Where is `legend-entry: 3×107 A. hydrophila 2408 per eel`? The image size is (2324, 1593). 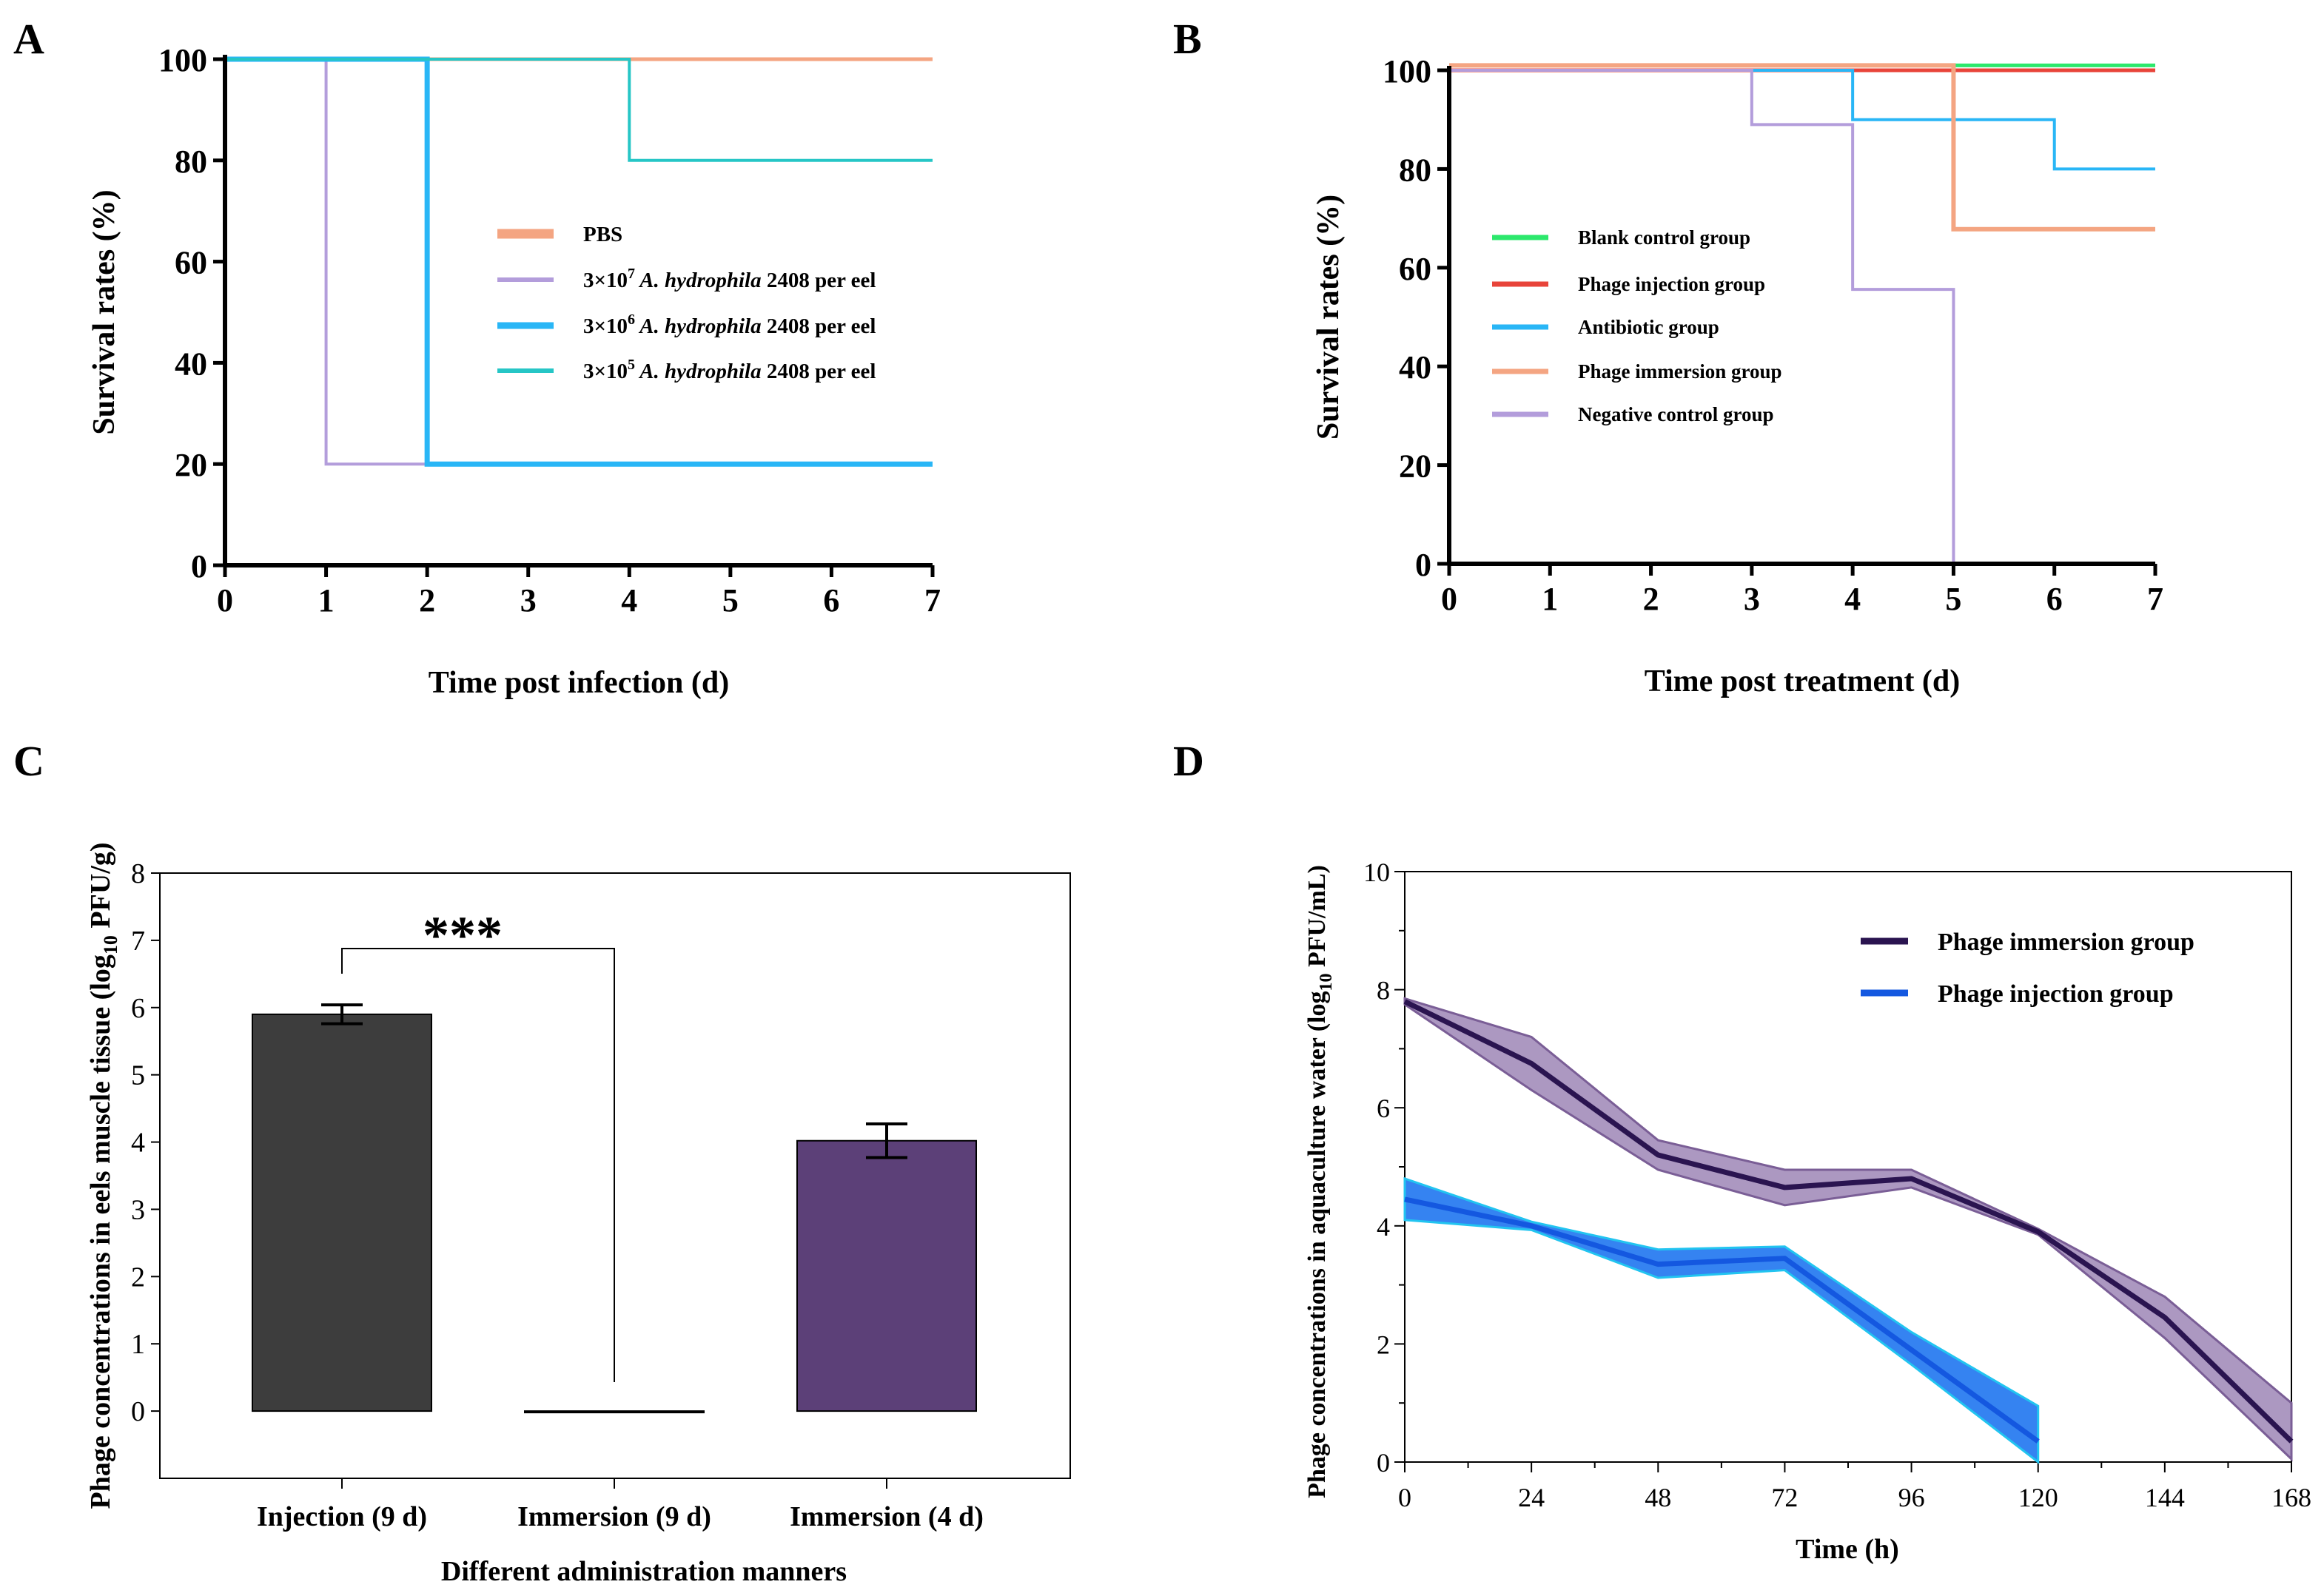 legend-entry: 3×107 A. hydrophila 2408 per eel is located at coordinates (729, 279).